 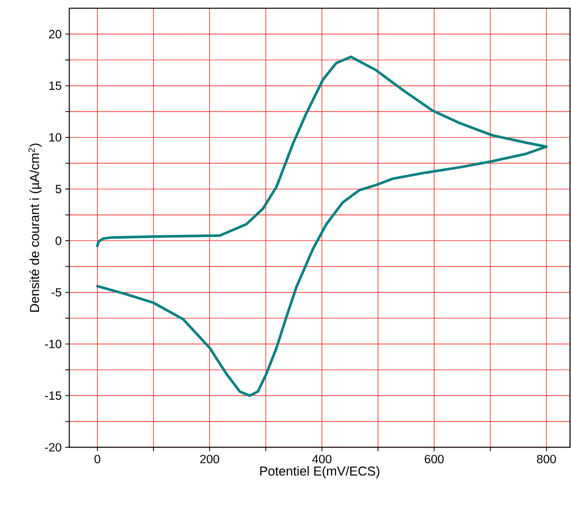 I want to click on x-tick-label: 0, so click(x=97, y=459).